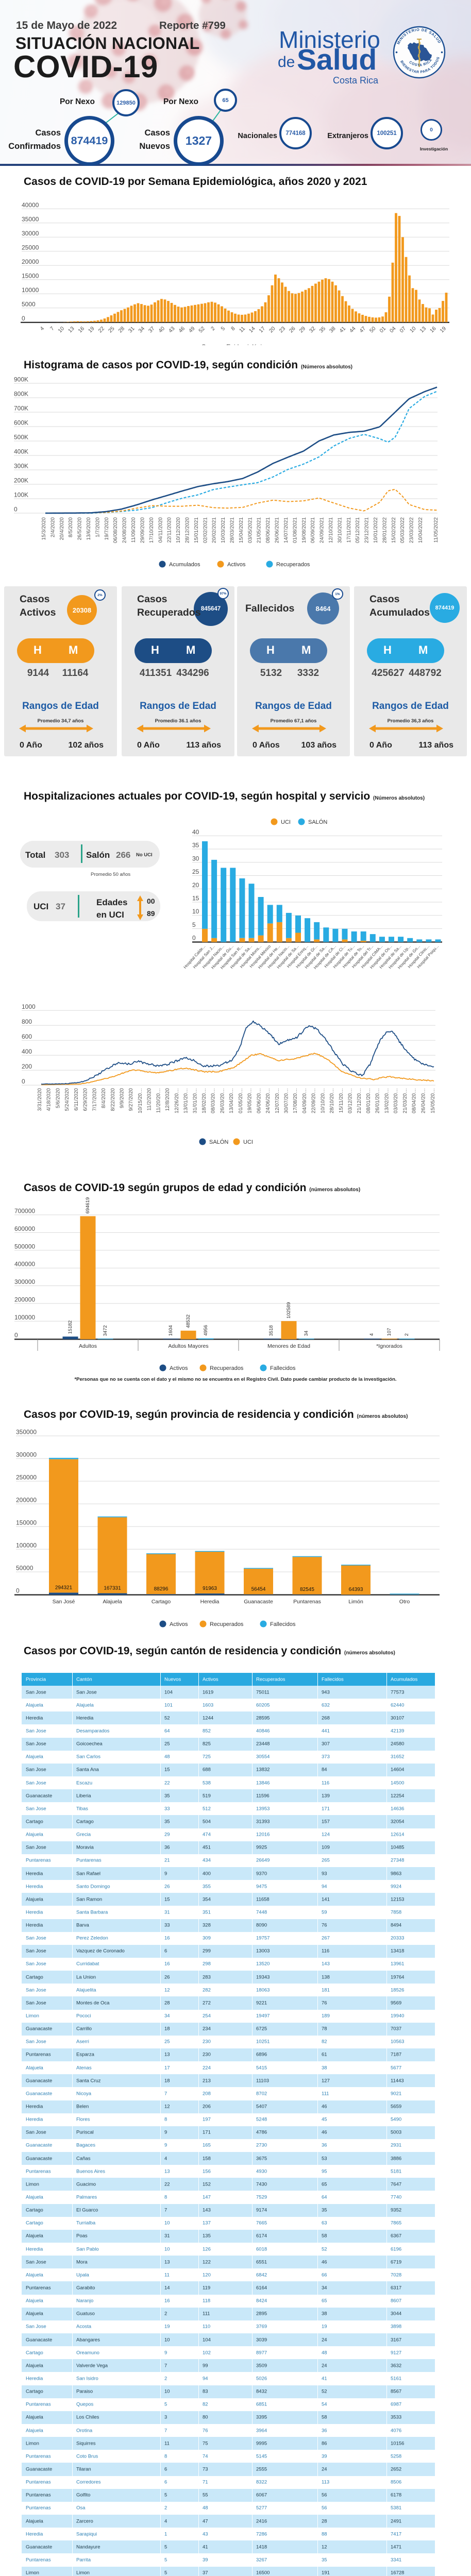 The height and width of the screenshot is (2576, 471). What do you see at coordinates (52, 329) in the screenshot?
I see `svg-text: 7` at bounding box center [52, 329].